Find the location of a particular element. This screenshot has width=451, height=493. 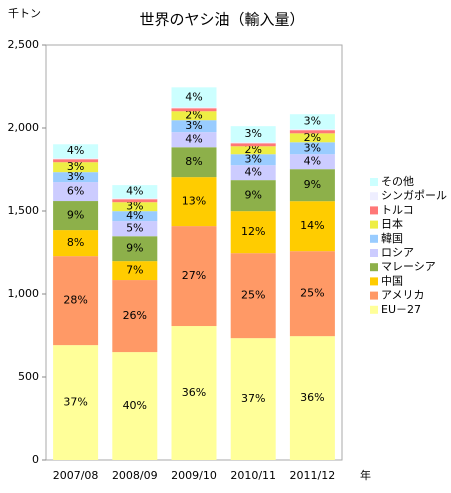

legend-label: 中国 is located at coordinates (392, 280).